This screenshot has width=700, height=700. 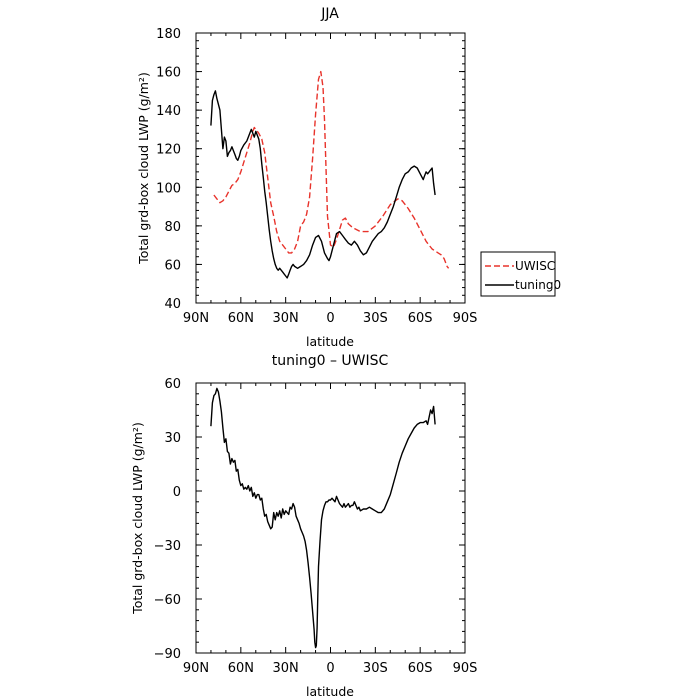 What do you see at coordinates (330, 361) in the screenshot?
I see `chart-title: tuning0 – UWISC` at bounding box center [330, 361].